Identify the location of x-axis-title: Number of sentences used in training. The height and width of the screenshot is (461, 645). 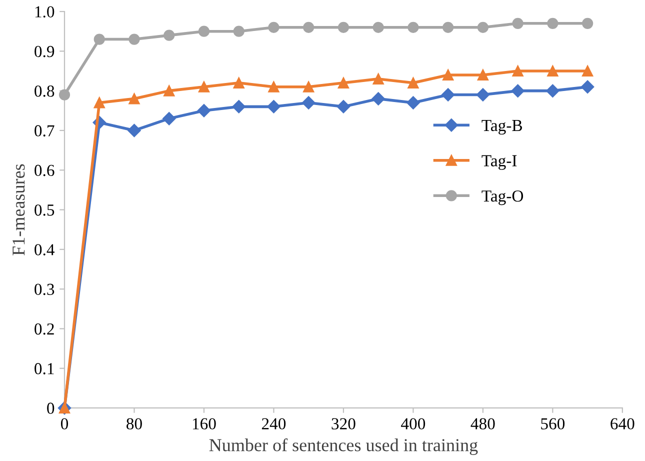
(343, 446).